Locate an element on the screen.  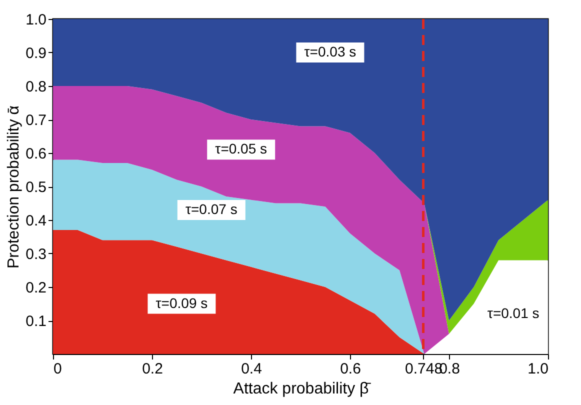
x-tick-label: 0.4 is located at coordinates (251, 369).